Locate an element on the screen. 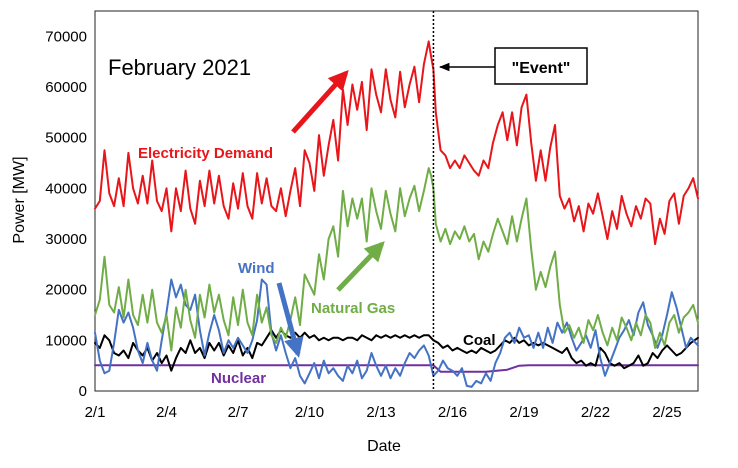 Image resolution: width=738 pixels, height=468 pixels. series-line-nuclear is located at coordinates (396, 368).